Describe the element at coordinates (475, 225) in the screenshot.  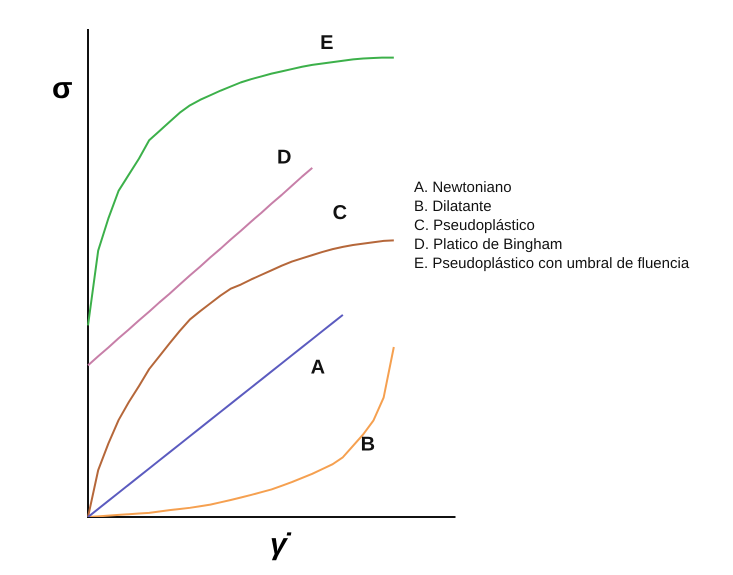
I see `annotation: C. Pseudoplástico` at that location.